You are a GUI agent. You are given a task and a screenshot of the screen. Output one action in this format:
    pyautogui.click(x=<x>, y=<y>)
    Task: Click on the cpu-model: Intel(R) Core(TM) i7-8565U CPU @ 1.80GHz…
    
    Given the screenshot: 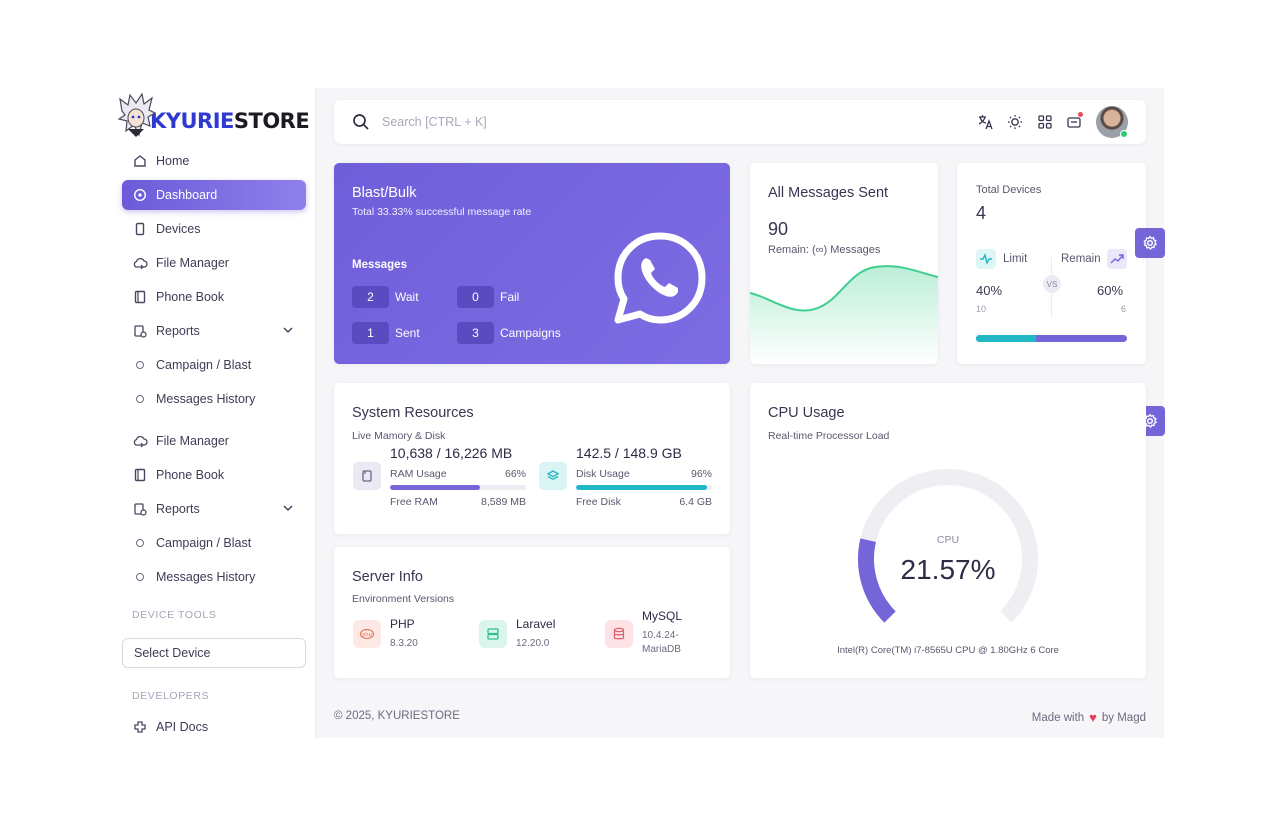 What is the action you would take?
    pyautogui.click(x=948, y=650)
    